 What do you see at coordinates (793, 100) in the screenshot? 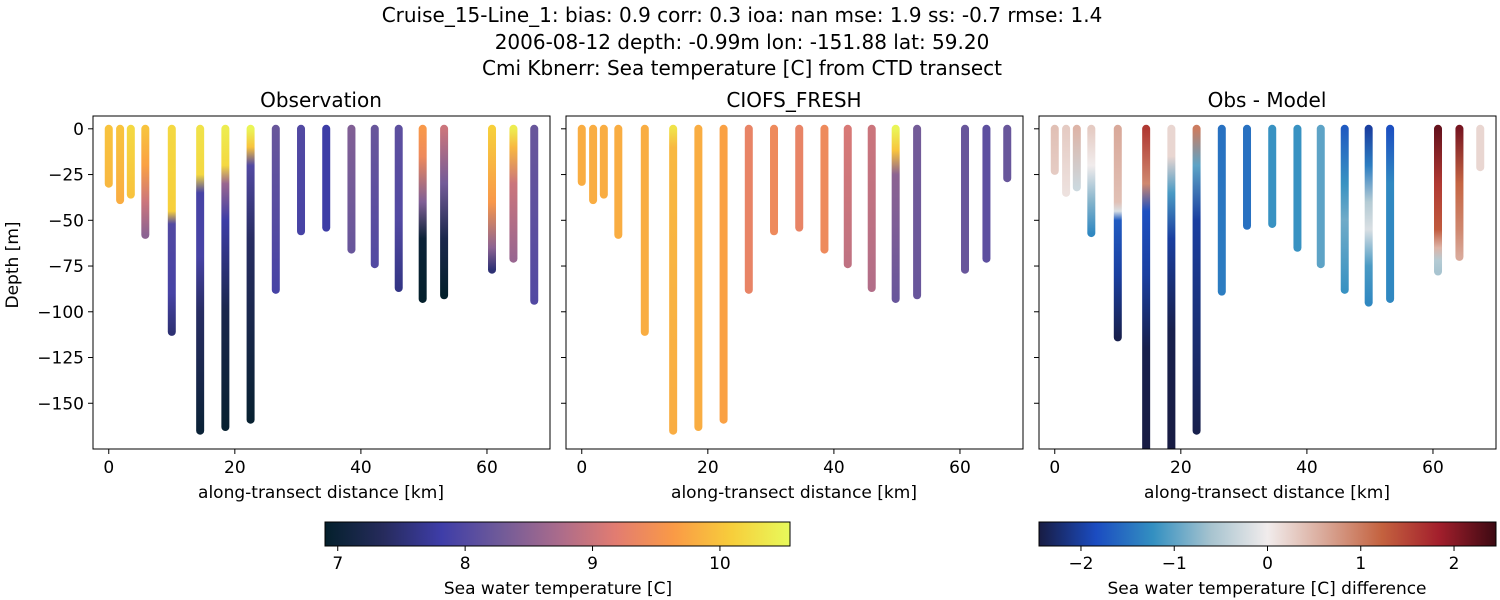
I see `panel-title: CIOFS_FRESH` at bounding box center [793, 100].